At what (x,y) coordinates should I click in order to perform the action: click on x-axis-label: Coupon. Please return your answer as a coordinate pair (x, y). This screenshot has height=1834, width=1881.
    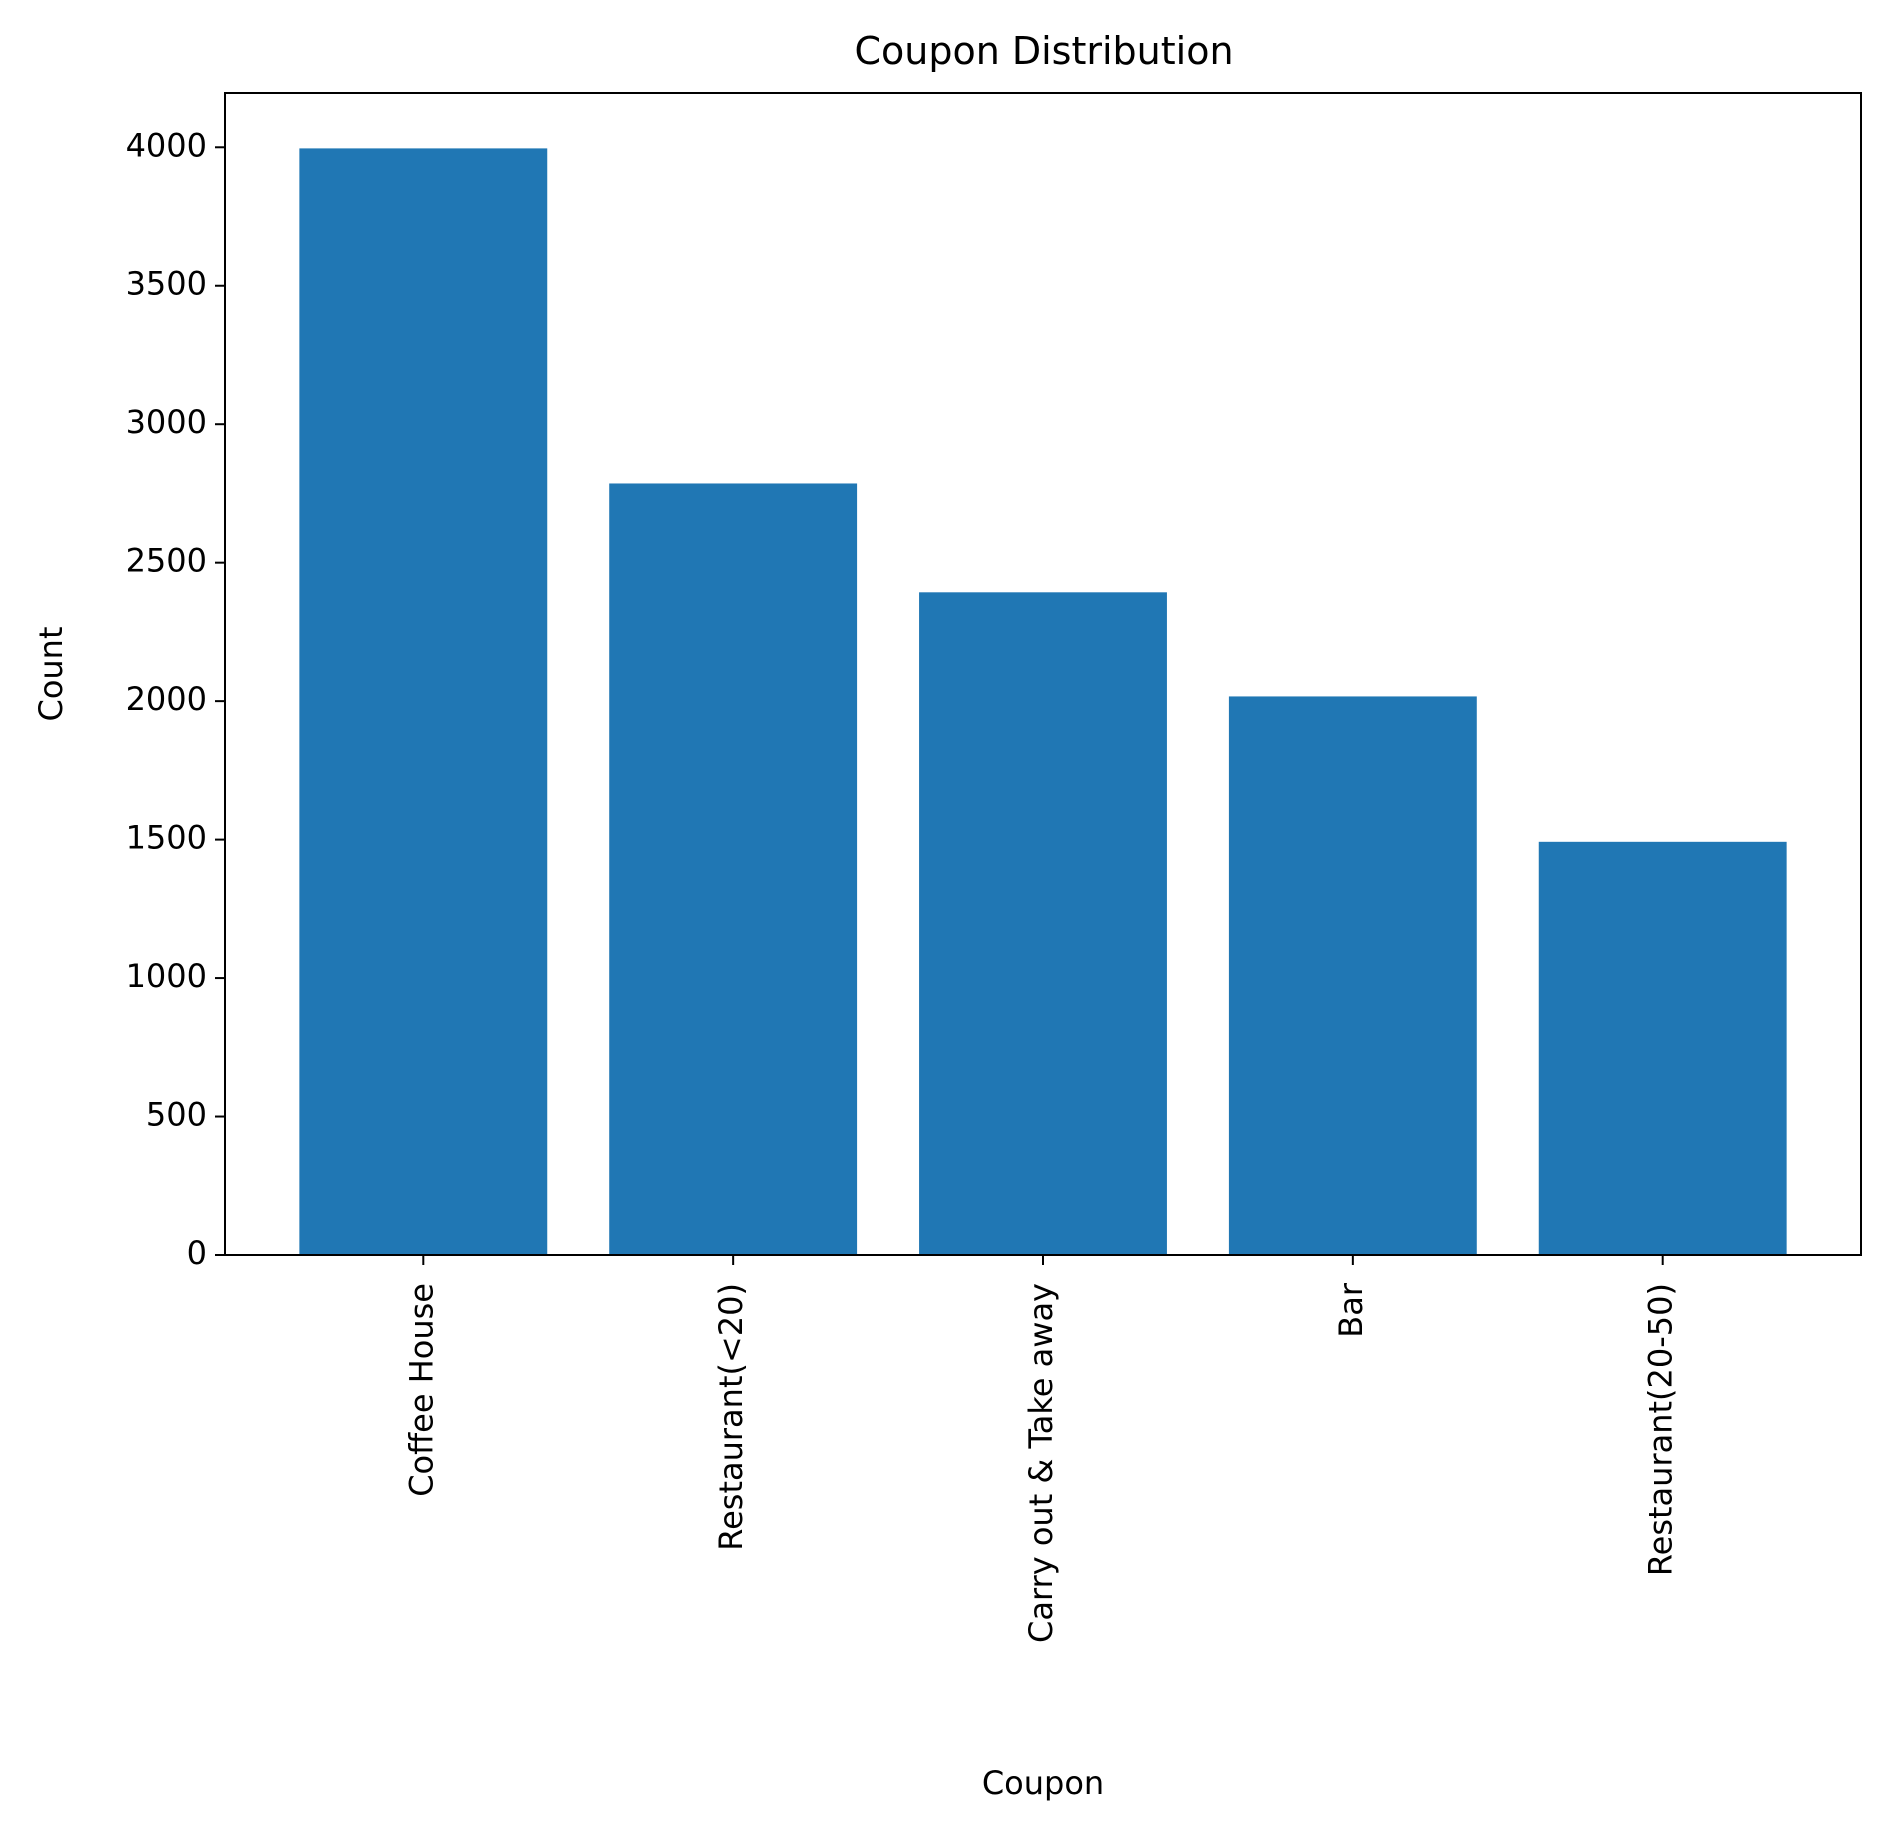
    Looking at the image, I should click on (1043, 1783).